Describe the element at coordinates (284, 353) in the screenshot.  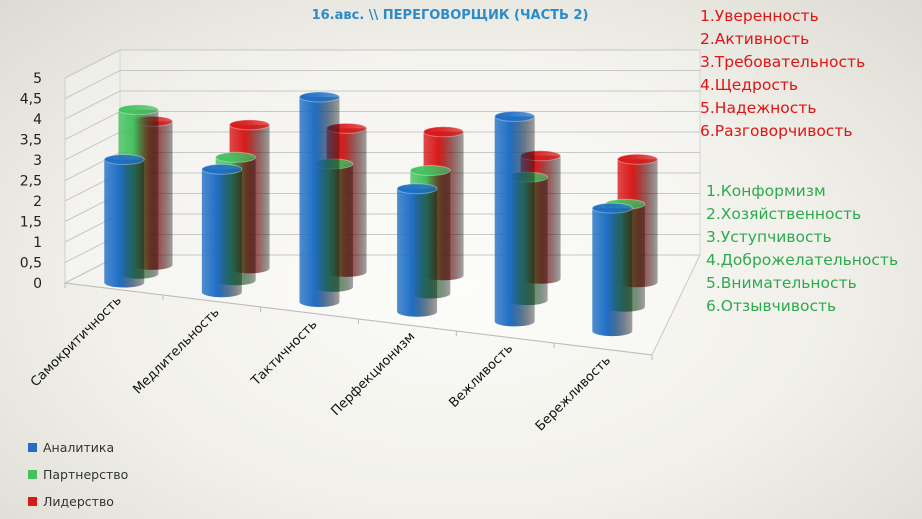
I see `x-tick-label: Тактичность` at that location.